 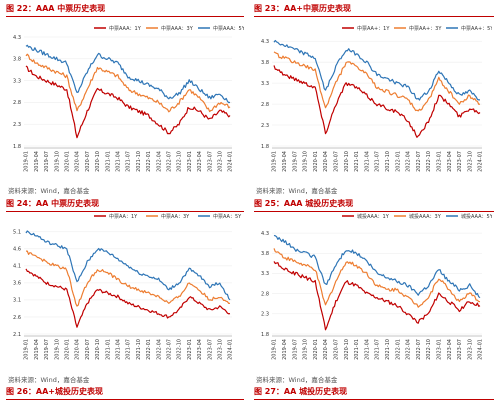 What do you see at coordinates (374, 393) in the screenshot?
I see `figure-27-title: 图 27：AA 城投历史表现` at bounding box center [374, 393].